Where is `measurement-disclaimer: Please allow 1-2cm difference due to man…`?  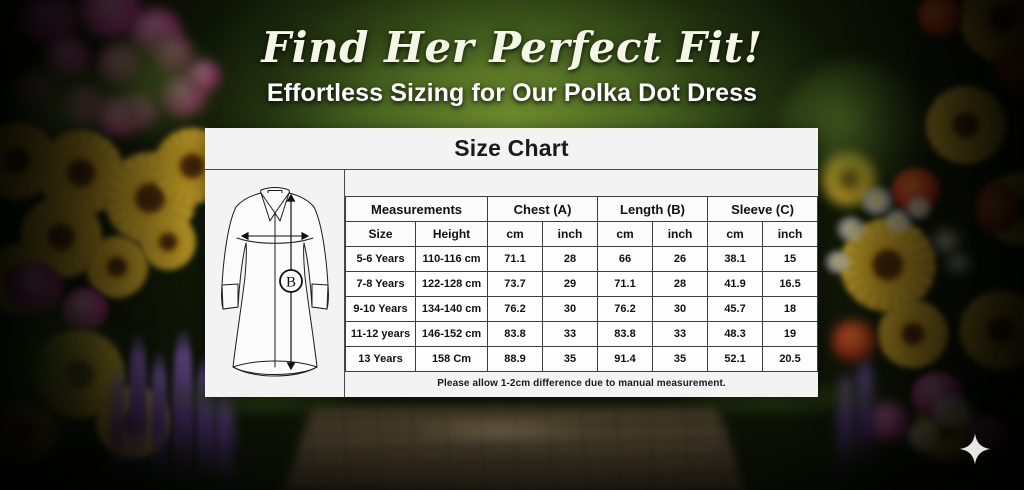 measurement-disclaimer: Please allow 1-2cm difference due to man… is located at coordinates (581, 383).